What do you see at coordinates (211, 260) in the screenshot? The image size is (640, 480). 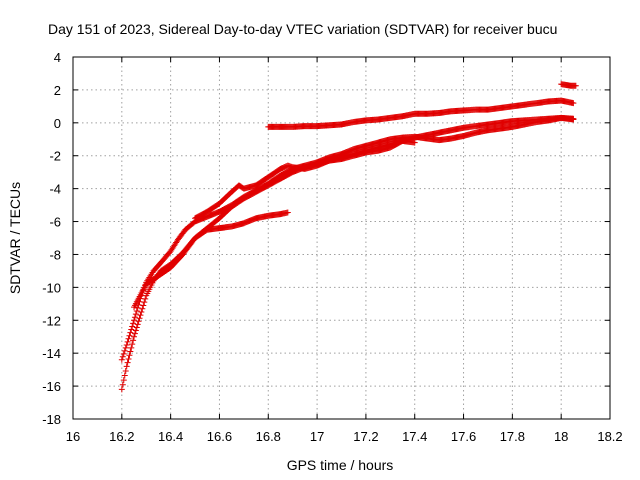 I see `series-arc-c` at bounding box center [211, 260].